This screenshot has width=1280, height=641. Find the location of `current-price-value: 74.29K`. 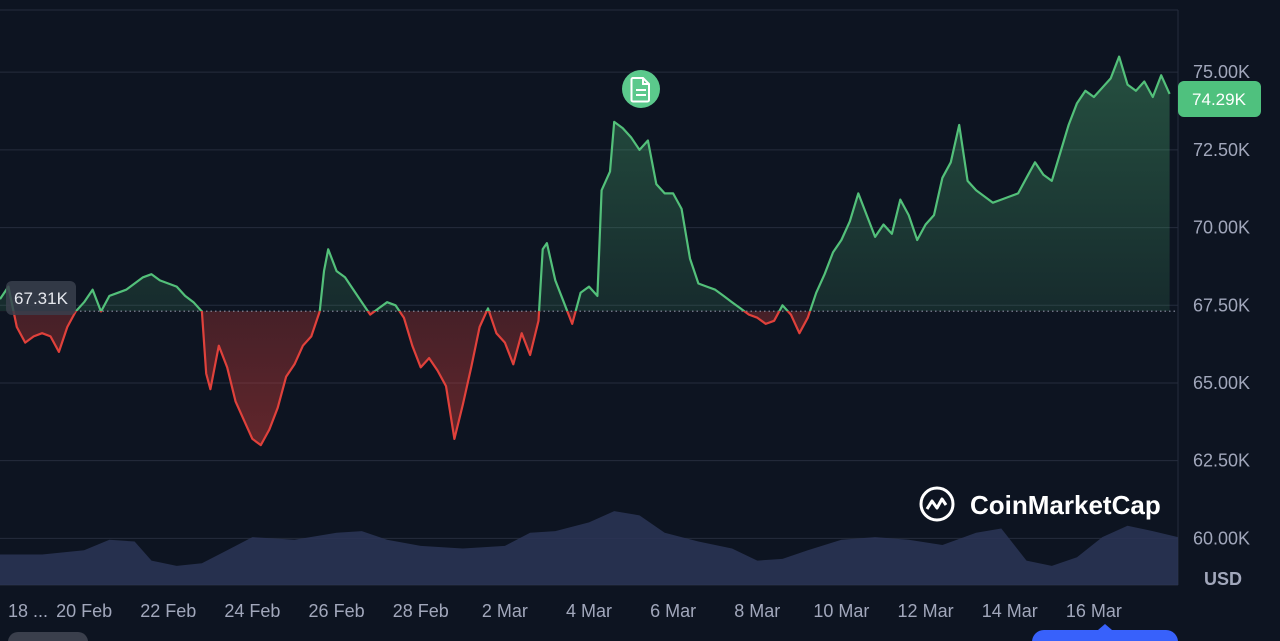

current-price-value: 74.29K is located at coordinates (1219, 99).